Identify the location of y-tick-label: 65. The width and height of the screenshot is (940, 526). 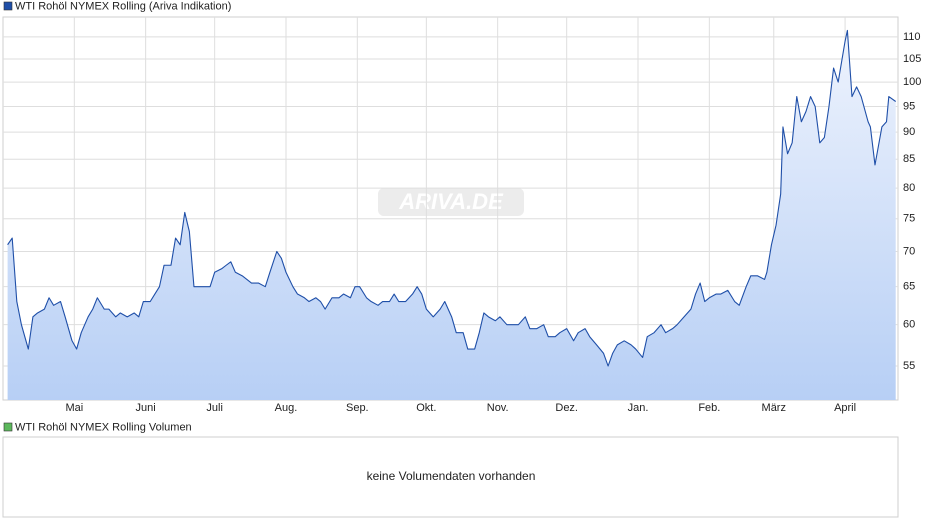
(909, 287).